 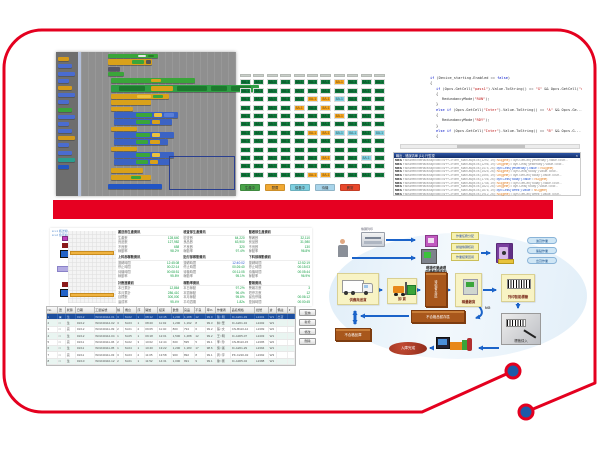 What do you see at coordinates (291, 310) in the screenshot?
I see `column-header: ▾` at bounding box center [291, 310].